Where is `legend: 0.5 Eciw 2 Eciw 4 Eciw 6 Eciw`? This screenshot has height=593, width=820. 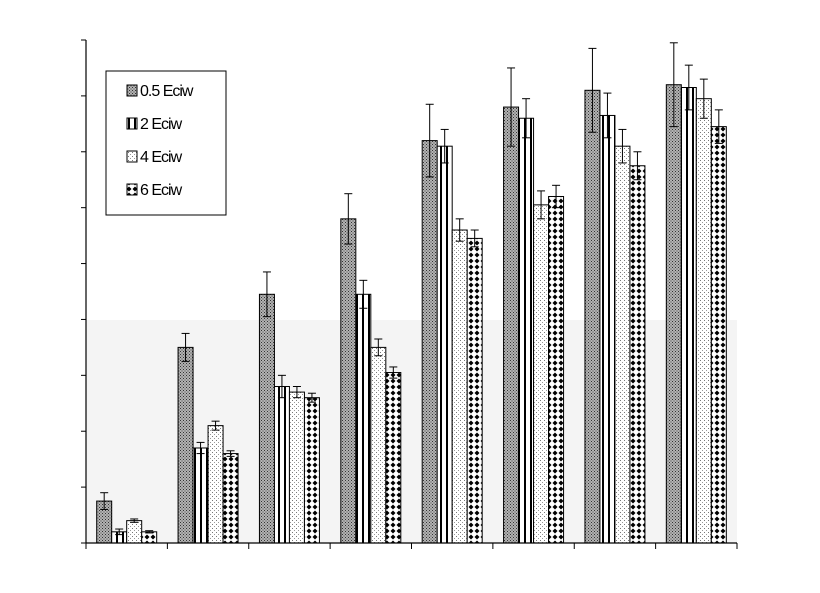
legend: 0.5 Eciw 2 Eciw 4 Eciw 6 Eciw is located at coordinates (166, 143).